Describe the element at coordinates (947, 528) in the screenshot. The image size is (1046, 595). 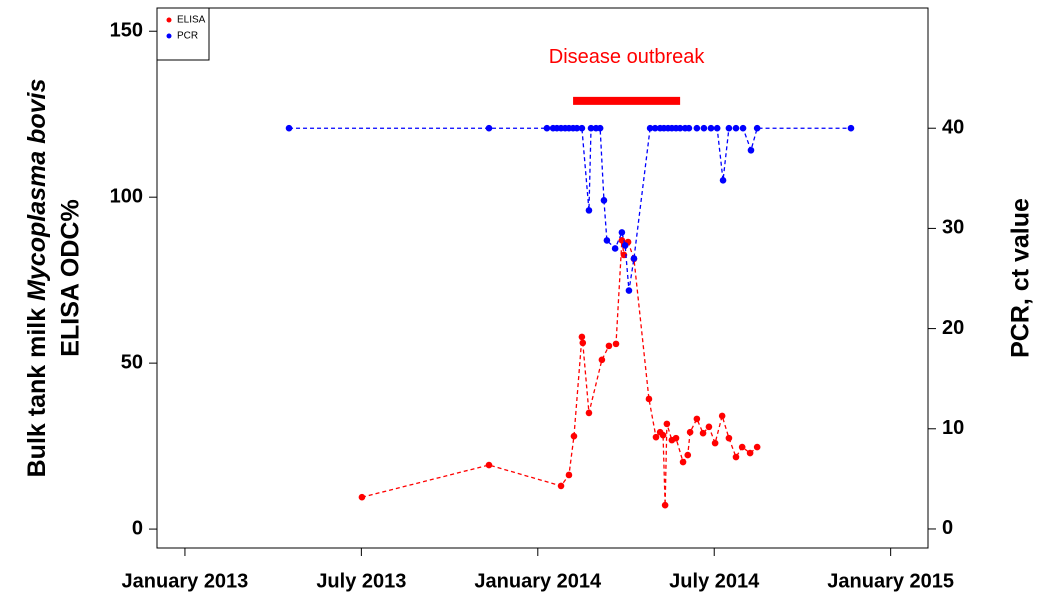
I see `y2-tick-label: 0` at that location.